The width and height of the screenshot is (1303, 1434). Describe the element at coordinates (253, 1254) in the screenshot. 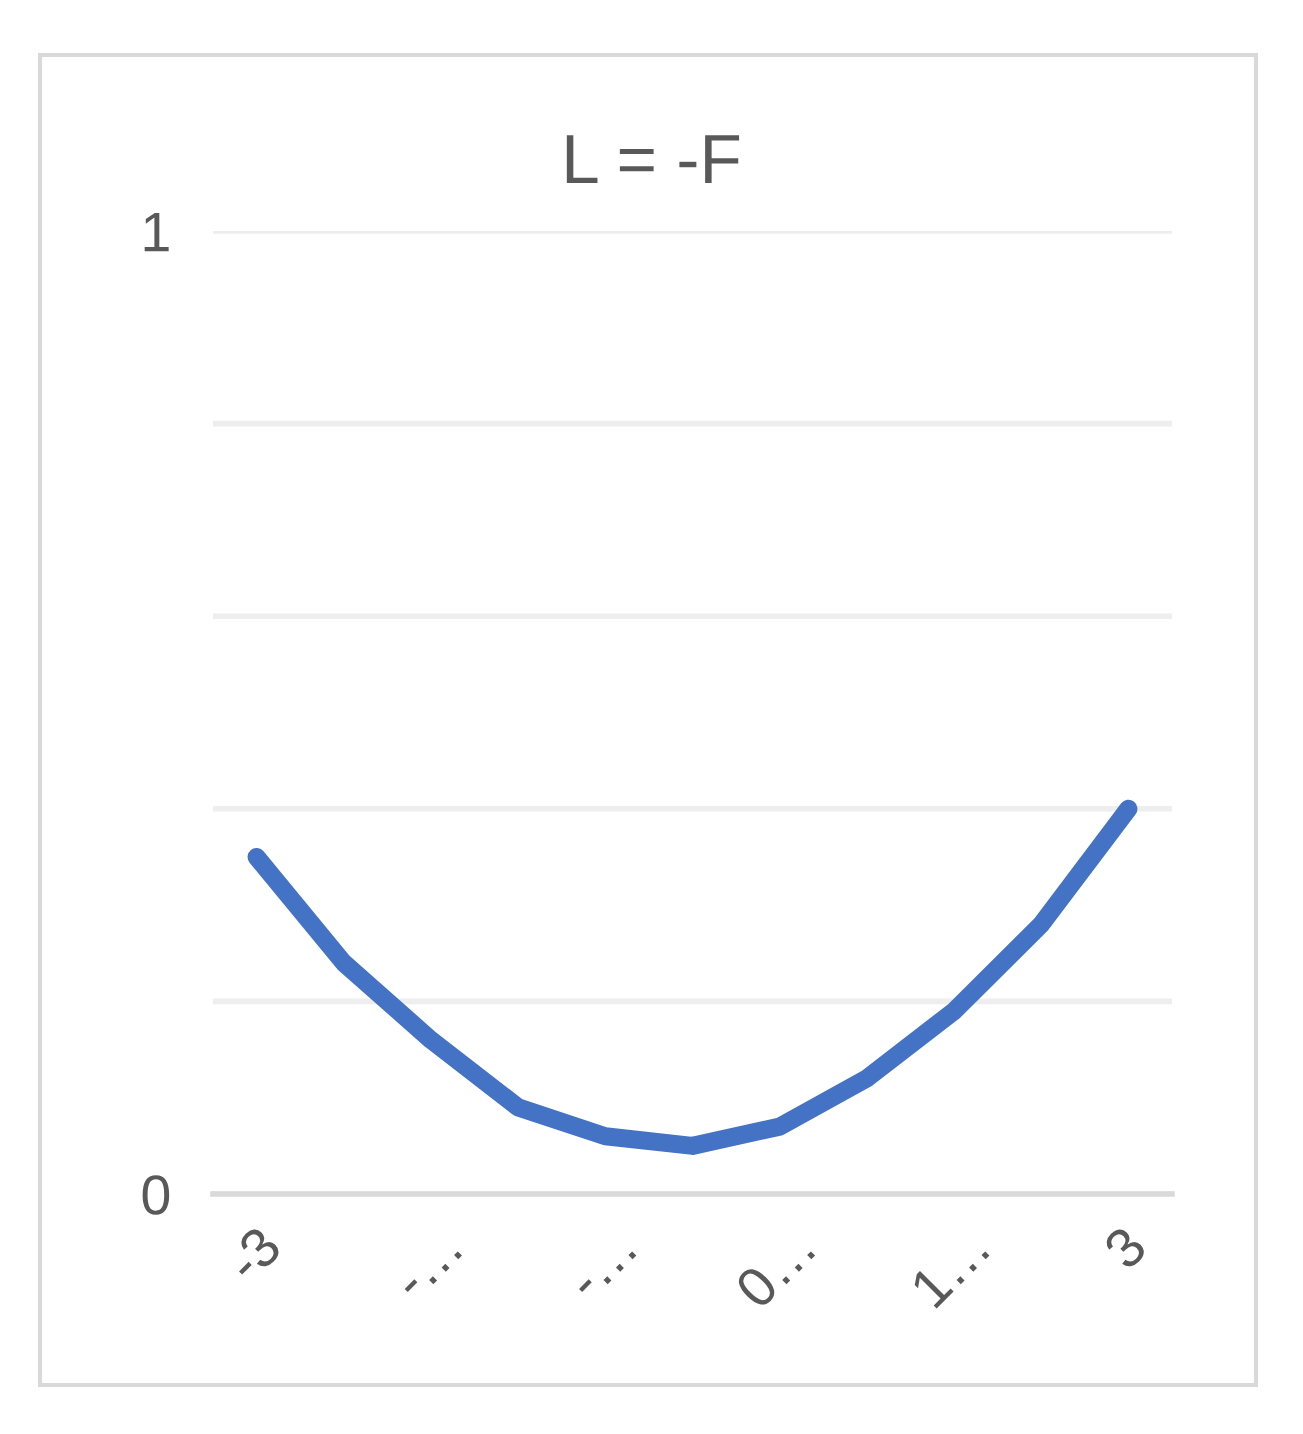

I see `x-tick-label: -3` at that location.